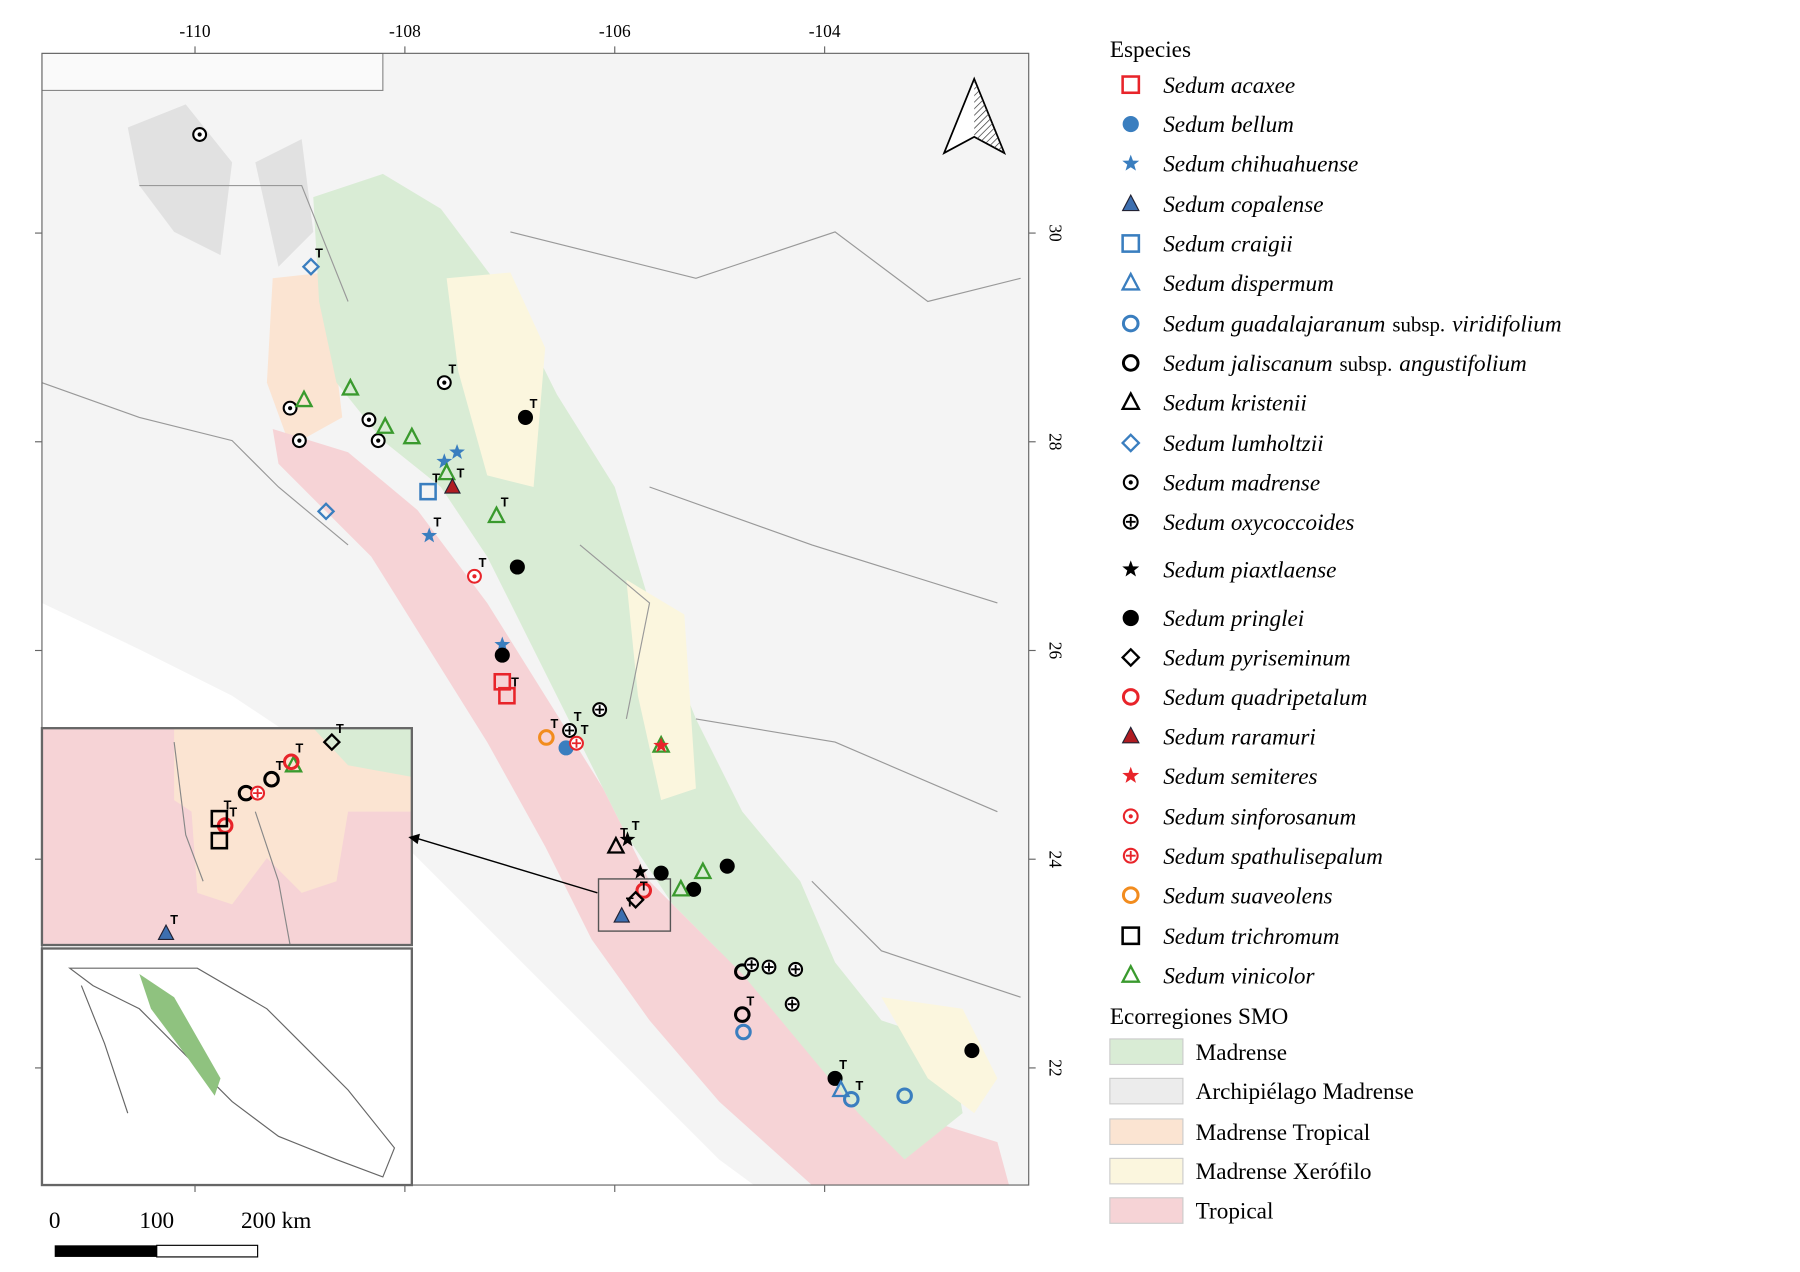 The width and height of the screenshot is (1800, 1272). Describe the element at coordinates (1284, 1172) in the screenshot. I see `legend-label: Madrense Xerófilo` at that location.